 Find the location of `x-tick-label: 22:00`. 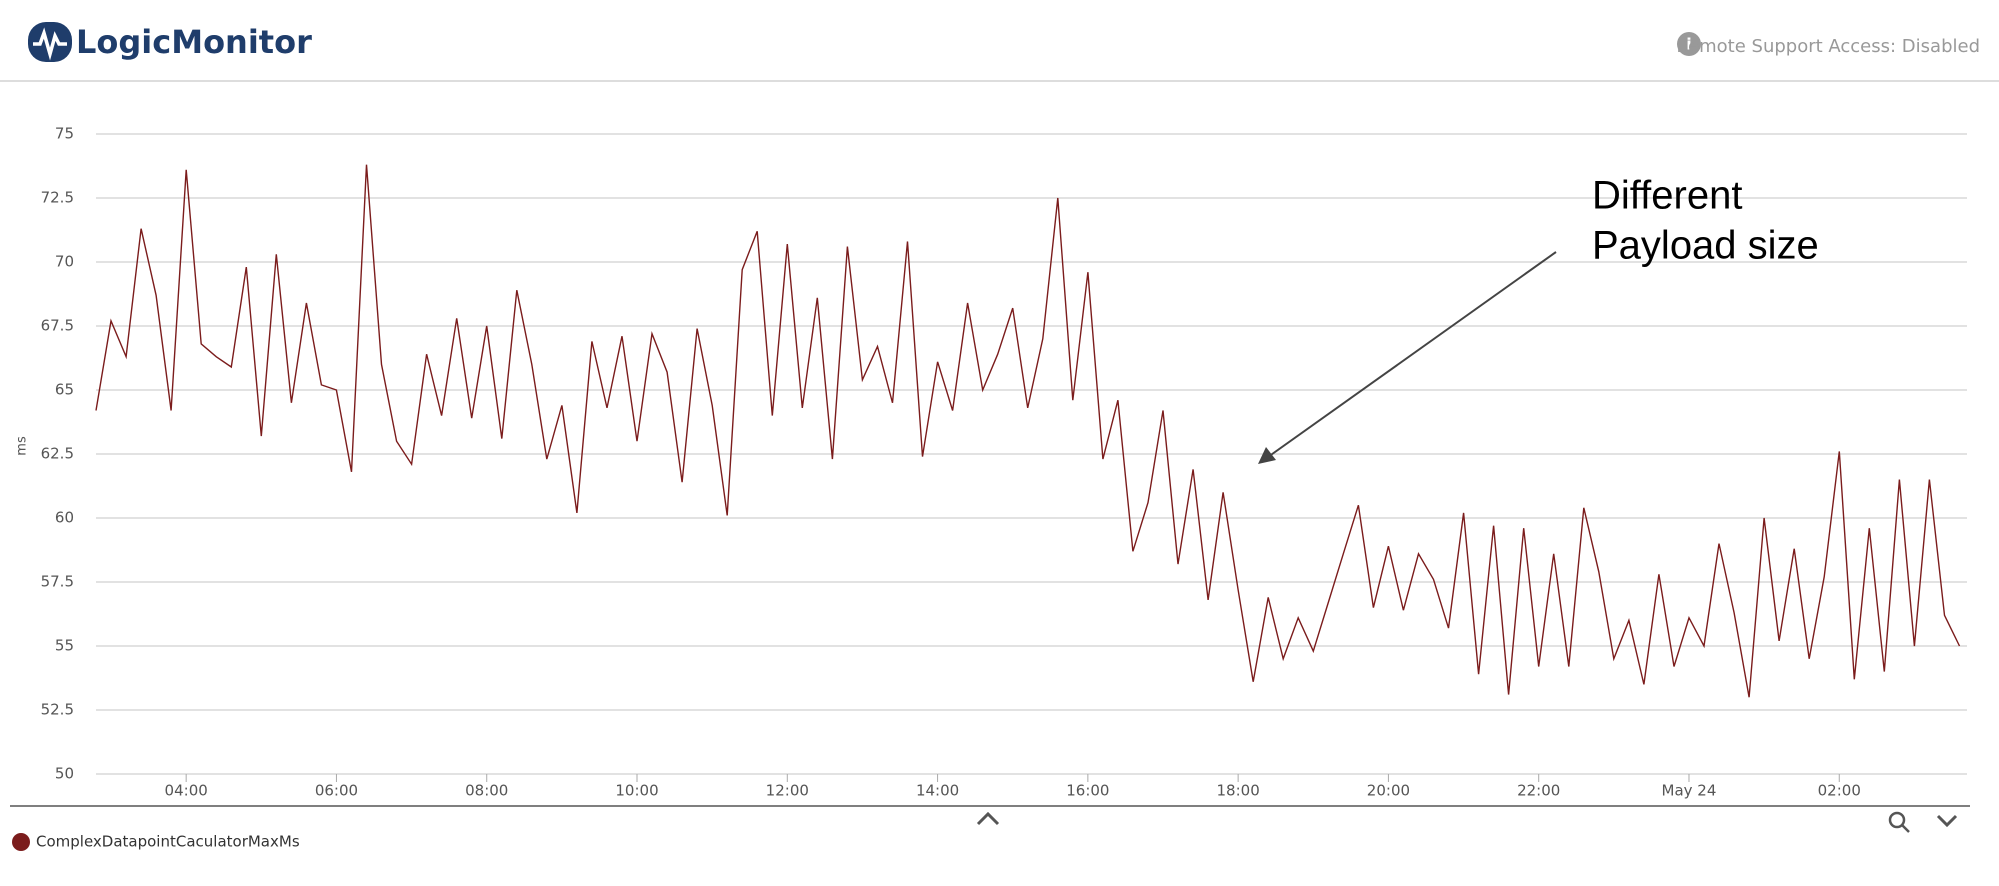

x-tick-label: 22:00 is located at coordinates (1538, 791).